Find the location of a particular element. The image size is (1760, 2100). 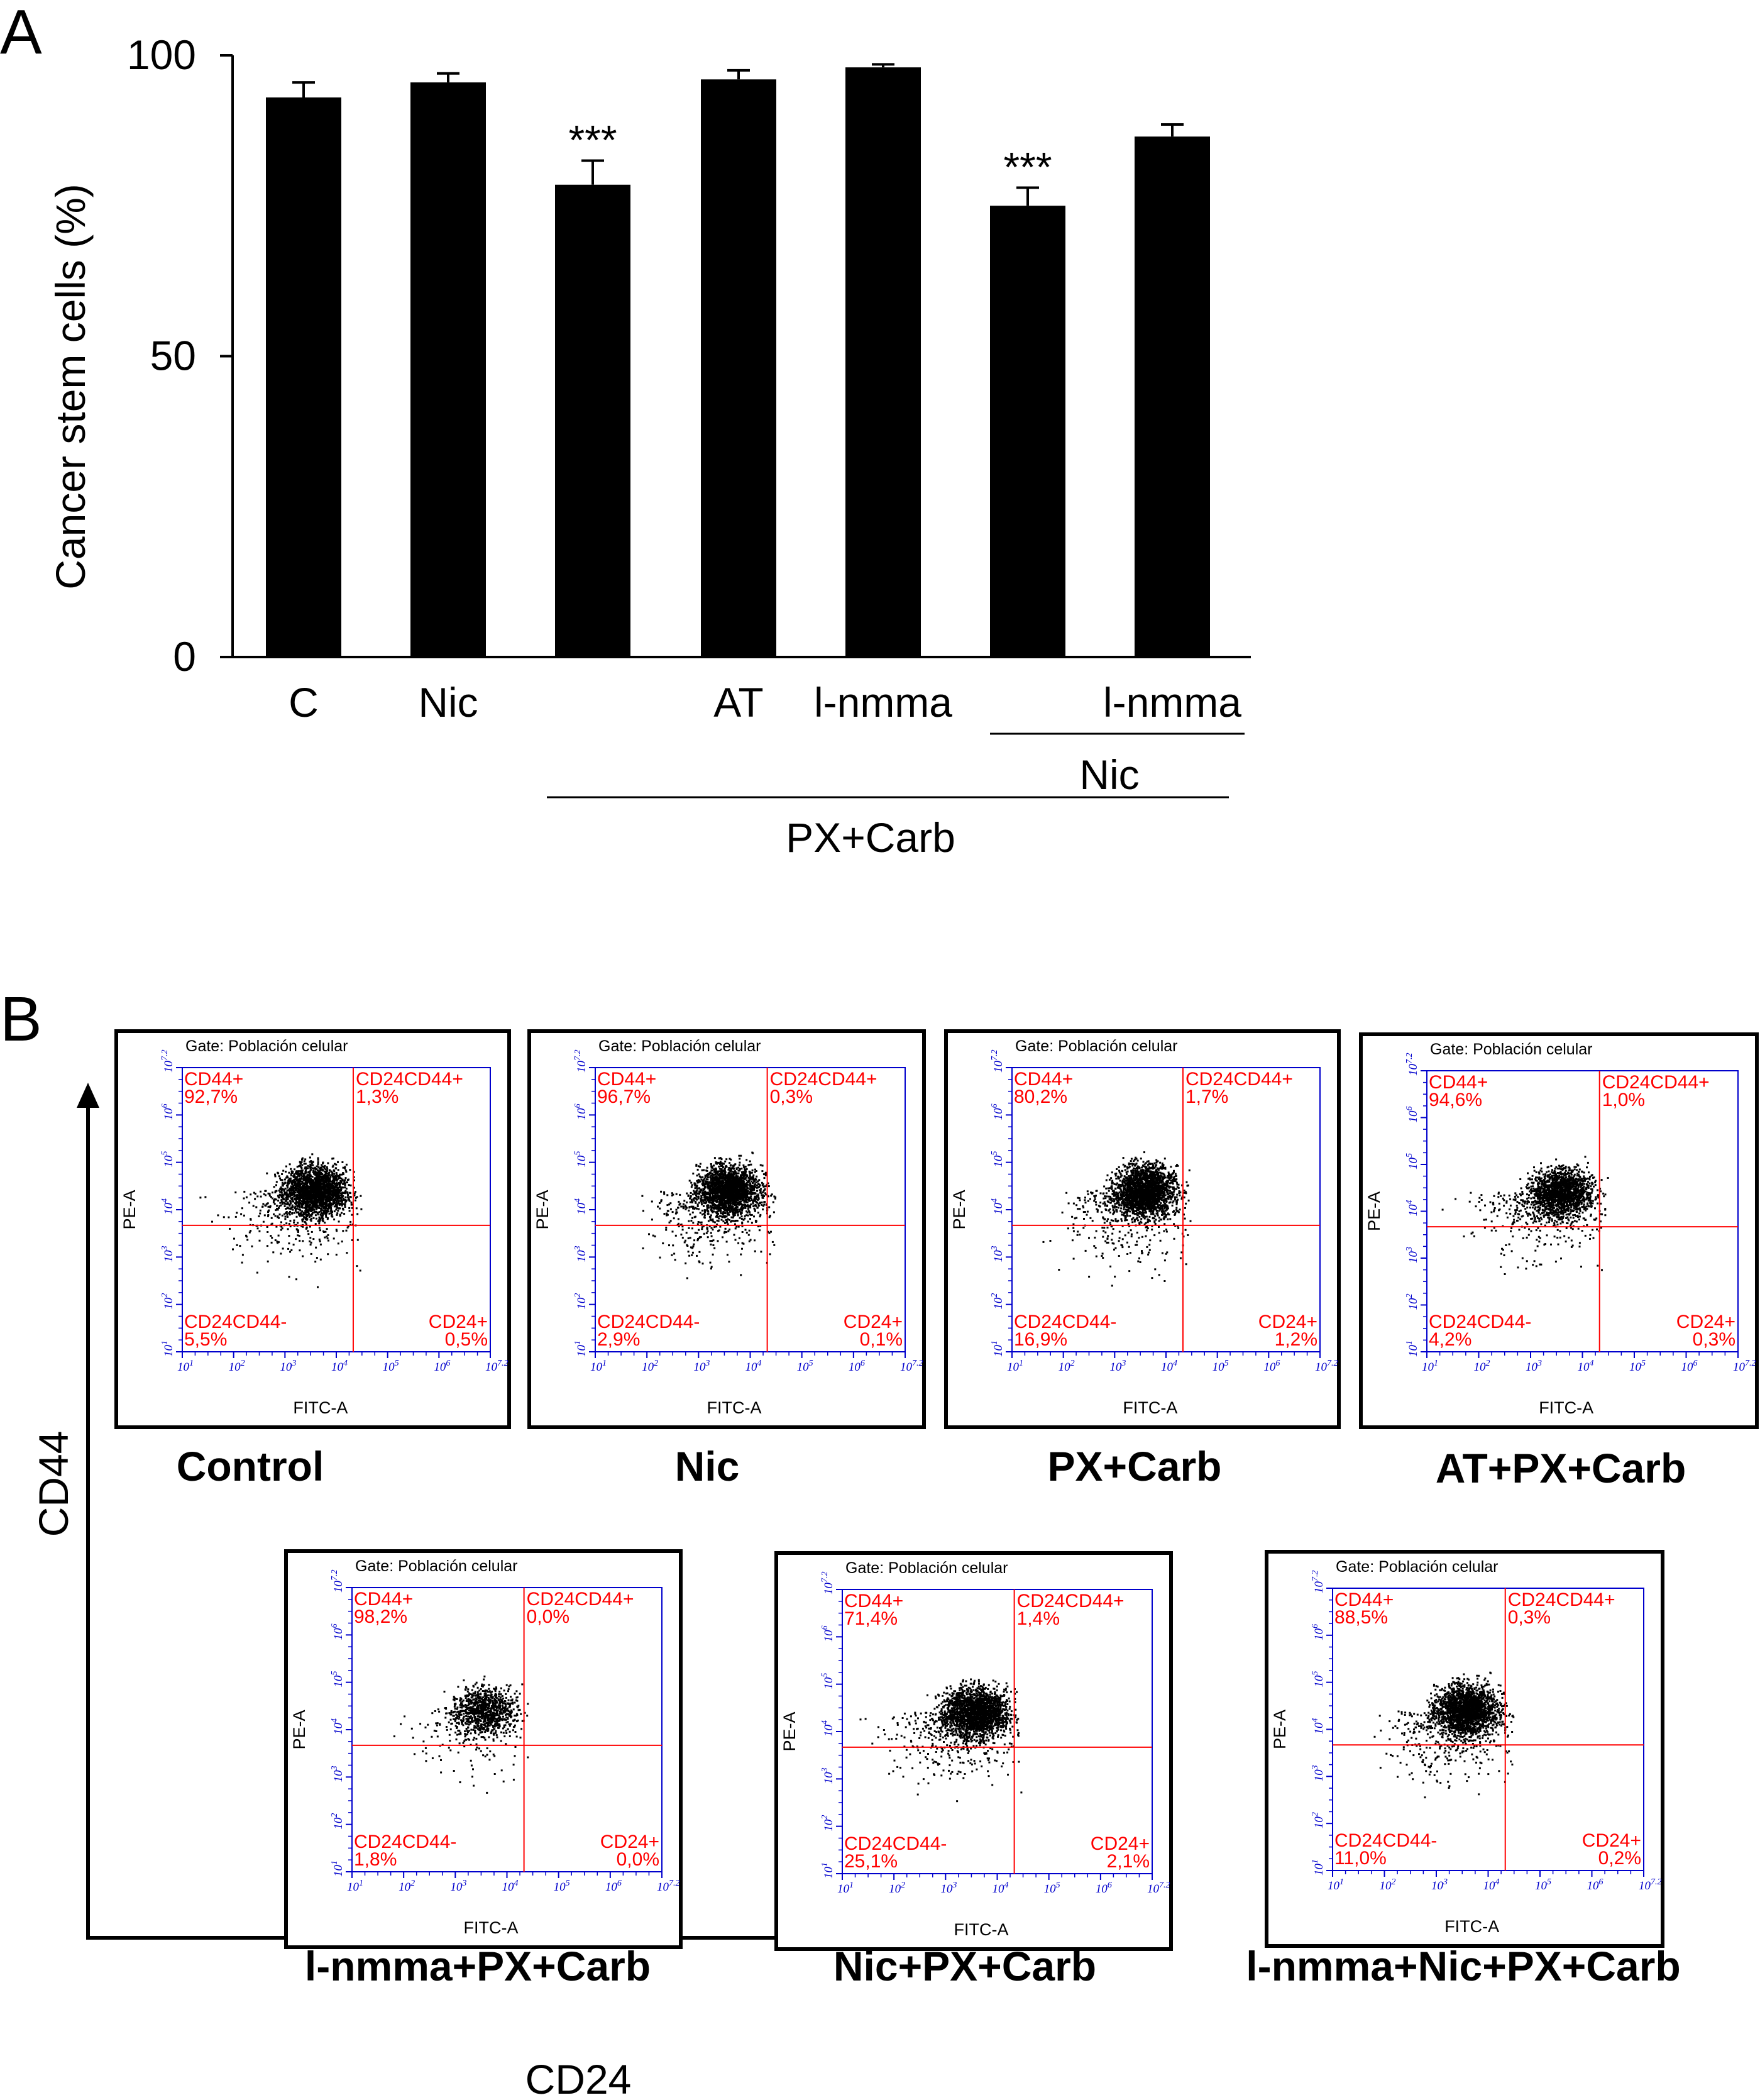

tick-exponent: 6 is located at coordinates (578, 1105).